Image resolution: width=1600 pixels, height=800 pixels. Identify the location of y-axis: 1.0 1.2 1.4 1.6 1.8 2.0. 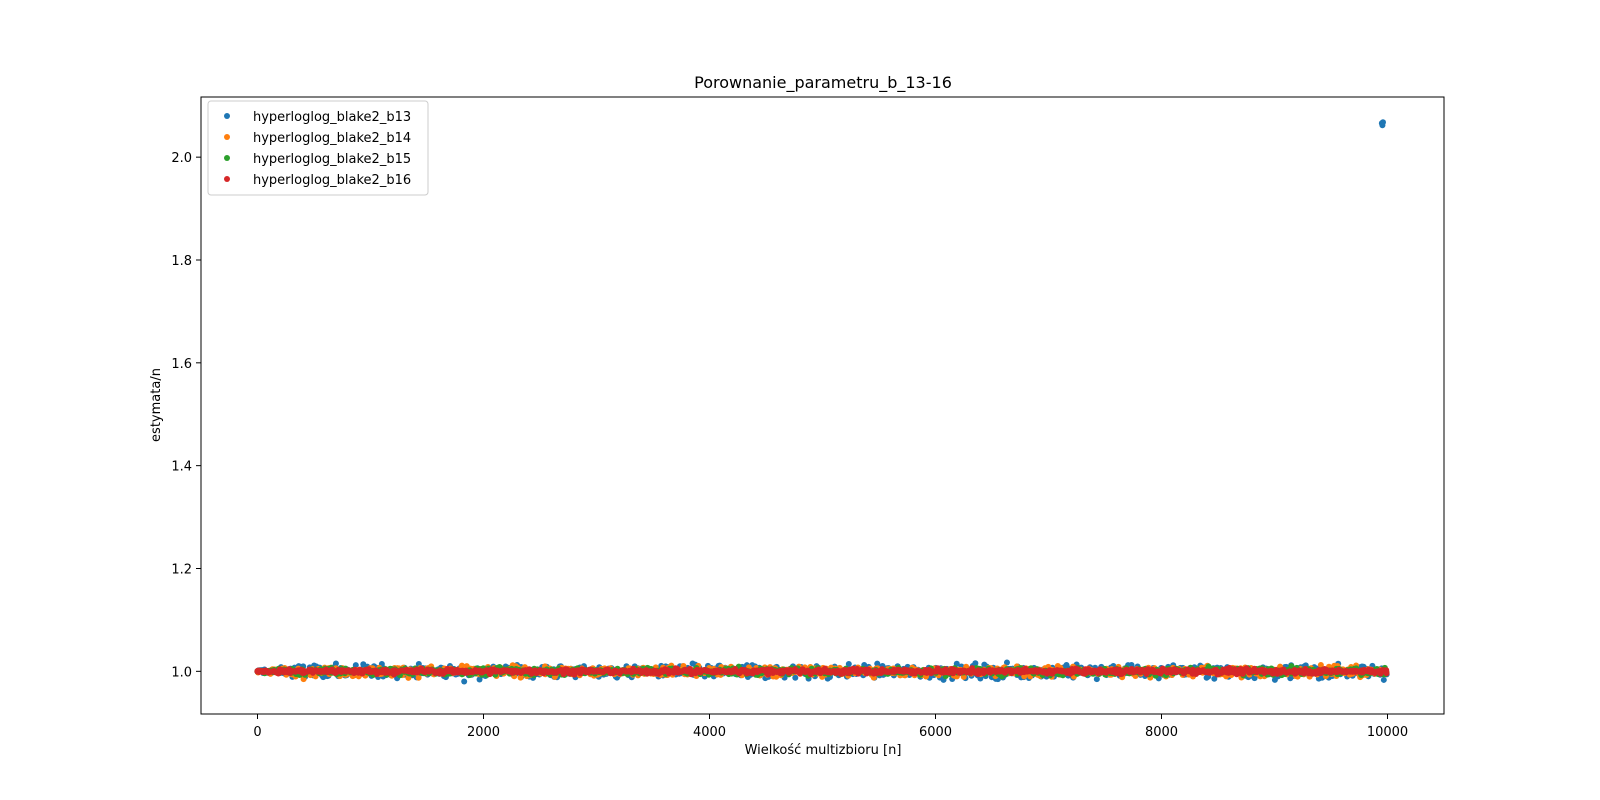
(186, 415).